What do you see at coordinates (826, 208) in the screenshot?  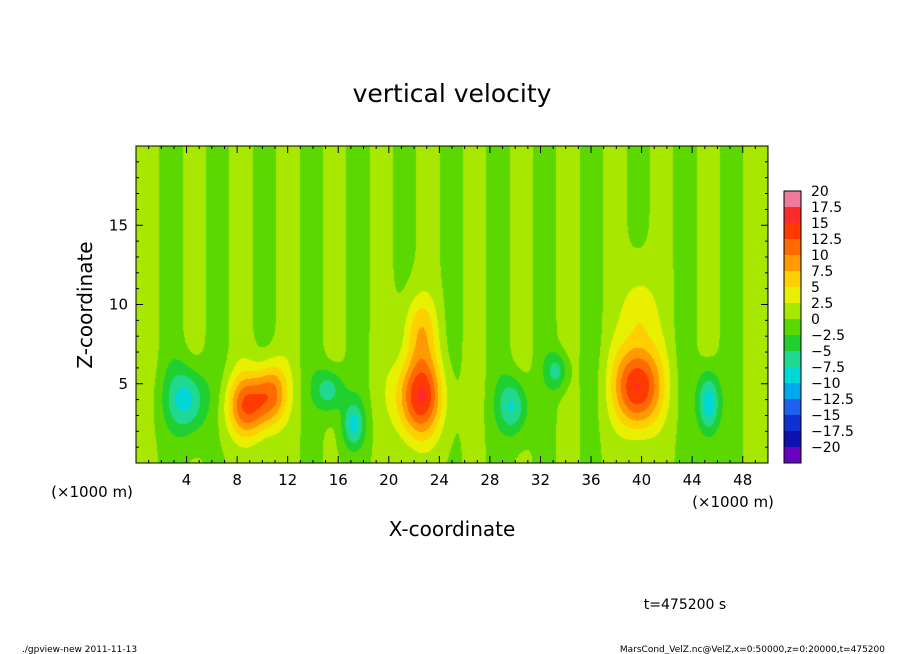 I see `colorbar-label: 17.5` at bounding box center [826, 208].